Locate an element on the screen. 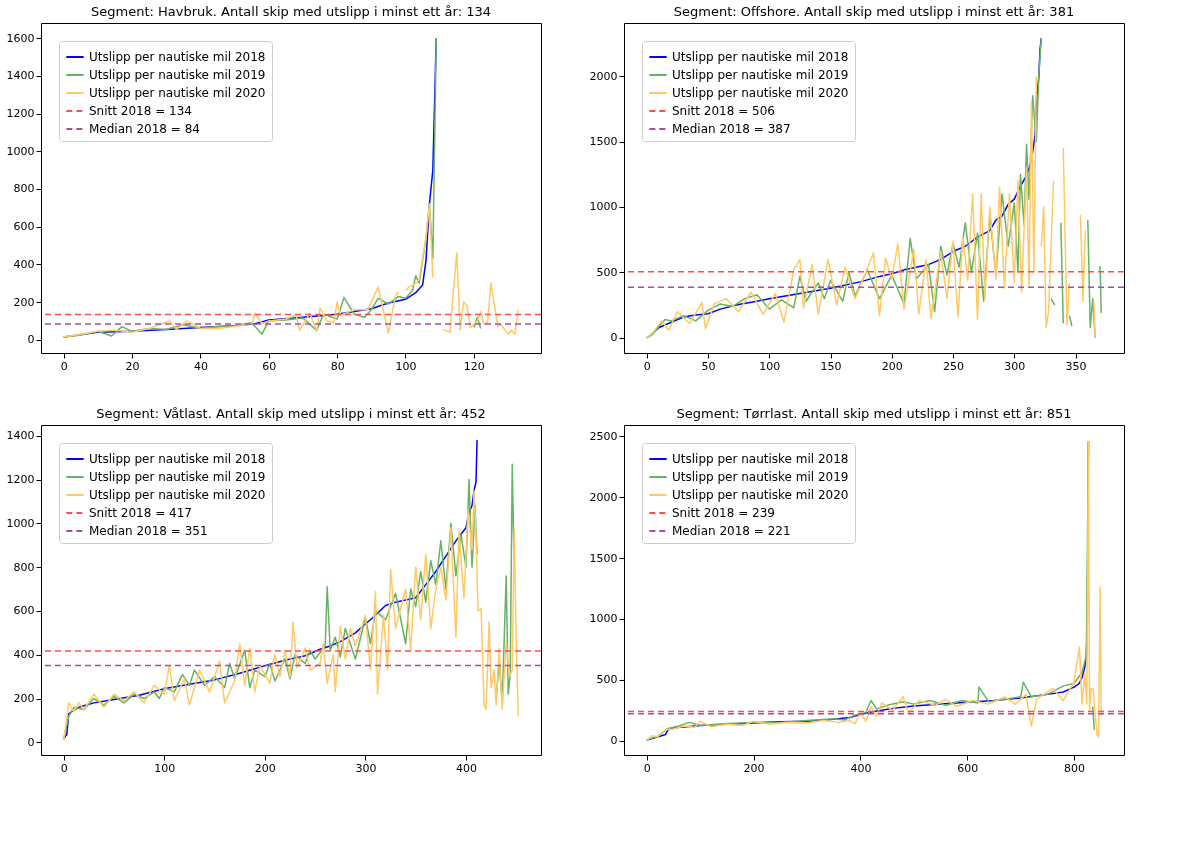 The width and height of the screenshot is (1195, 855). x-tick-label: 80 is located at coordinates (337, 366).